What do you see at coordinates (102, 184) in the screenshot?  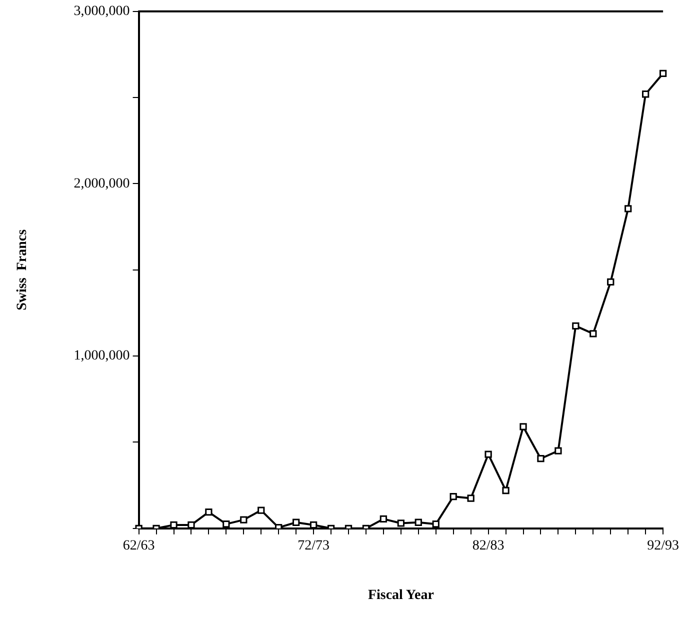 I see `y-tick-label: 2,000,000` at bounding box center [102, 184].